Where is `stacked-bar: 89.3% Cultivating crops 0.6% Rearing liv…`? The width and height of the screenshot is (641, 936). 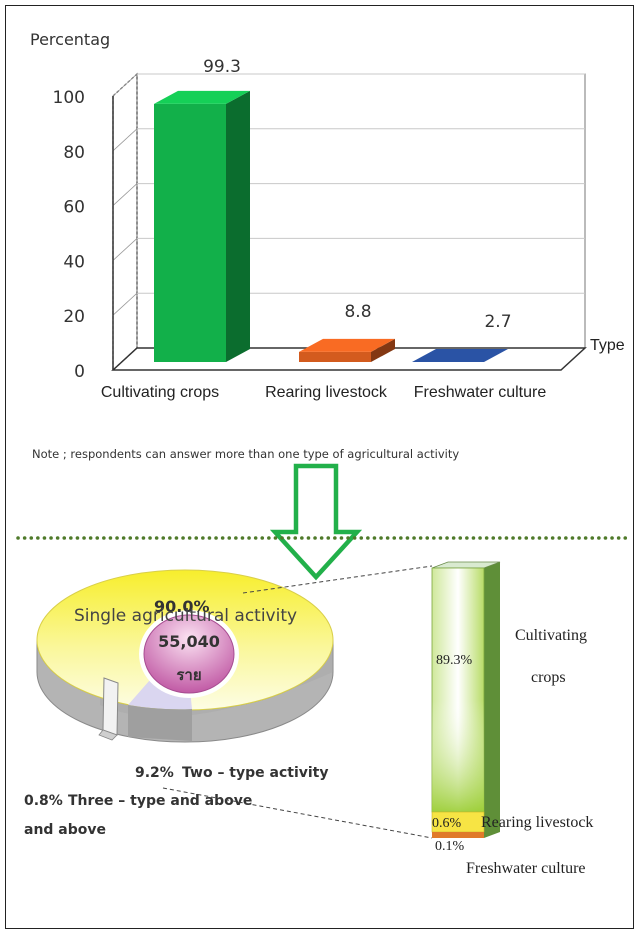 stacked-bar: 89.3% Cultivating crops 0.6% Rearing liv… is located at coordinates (512, 719).